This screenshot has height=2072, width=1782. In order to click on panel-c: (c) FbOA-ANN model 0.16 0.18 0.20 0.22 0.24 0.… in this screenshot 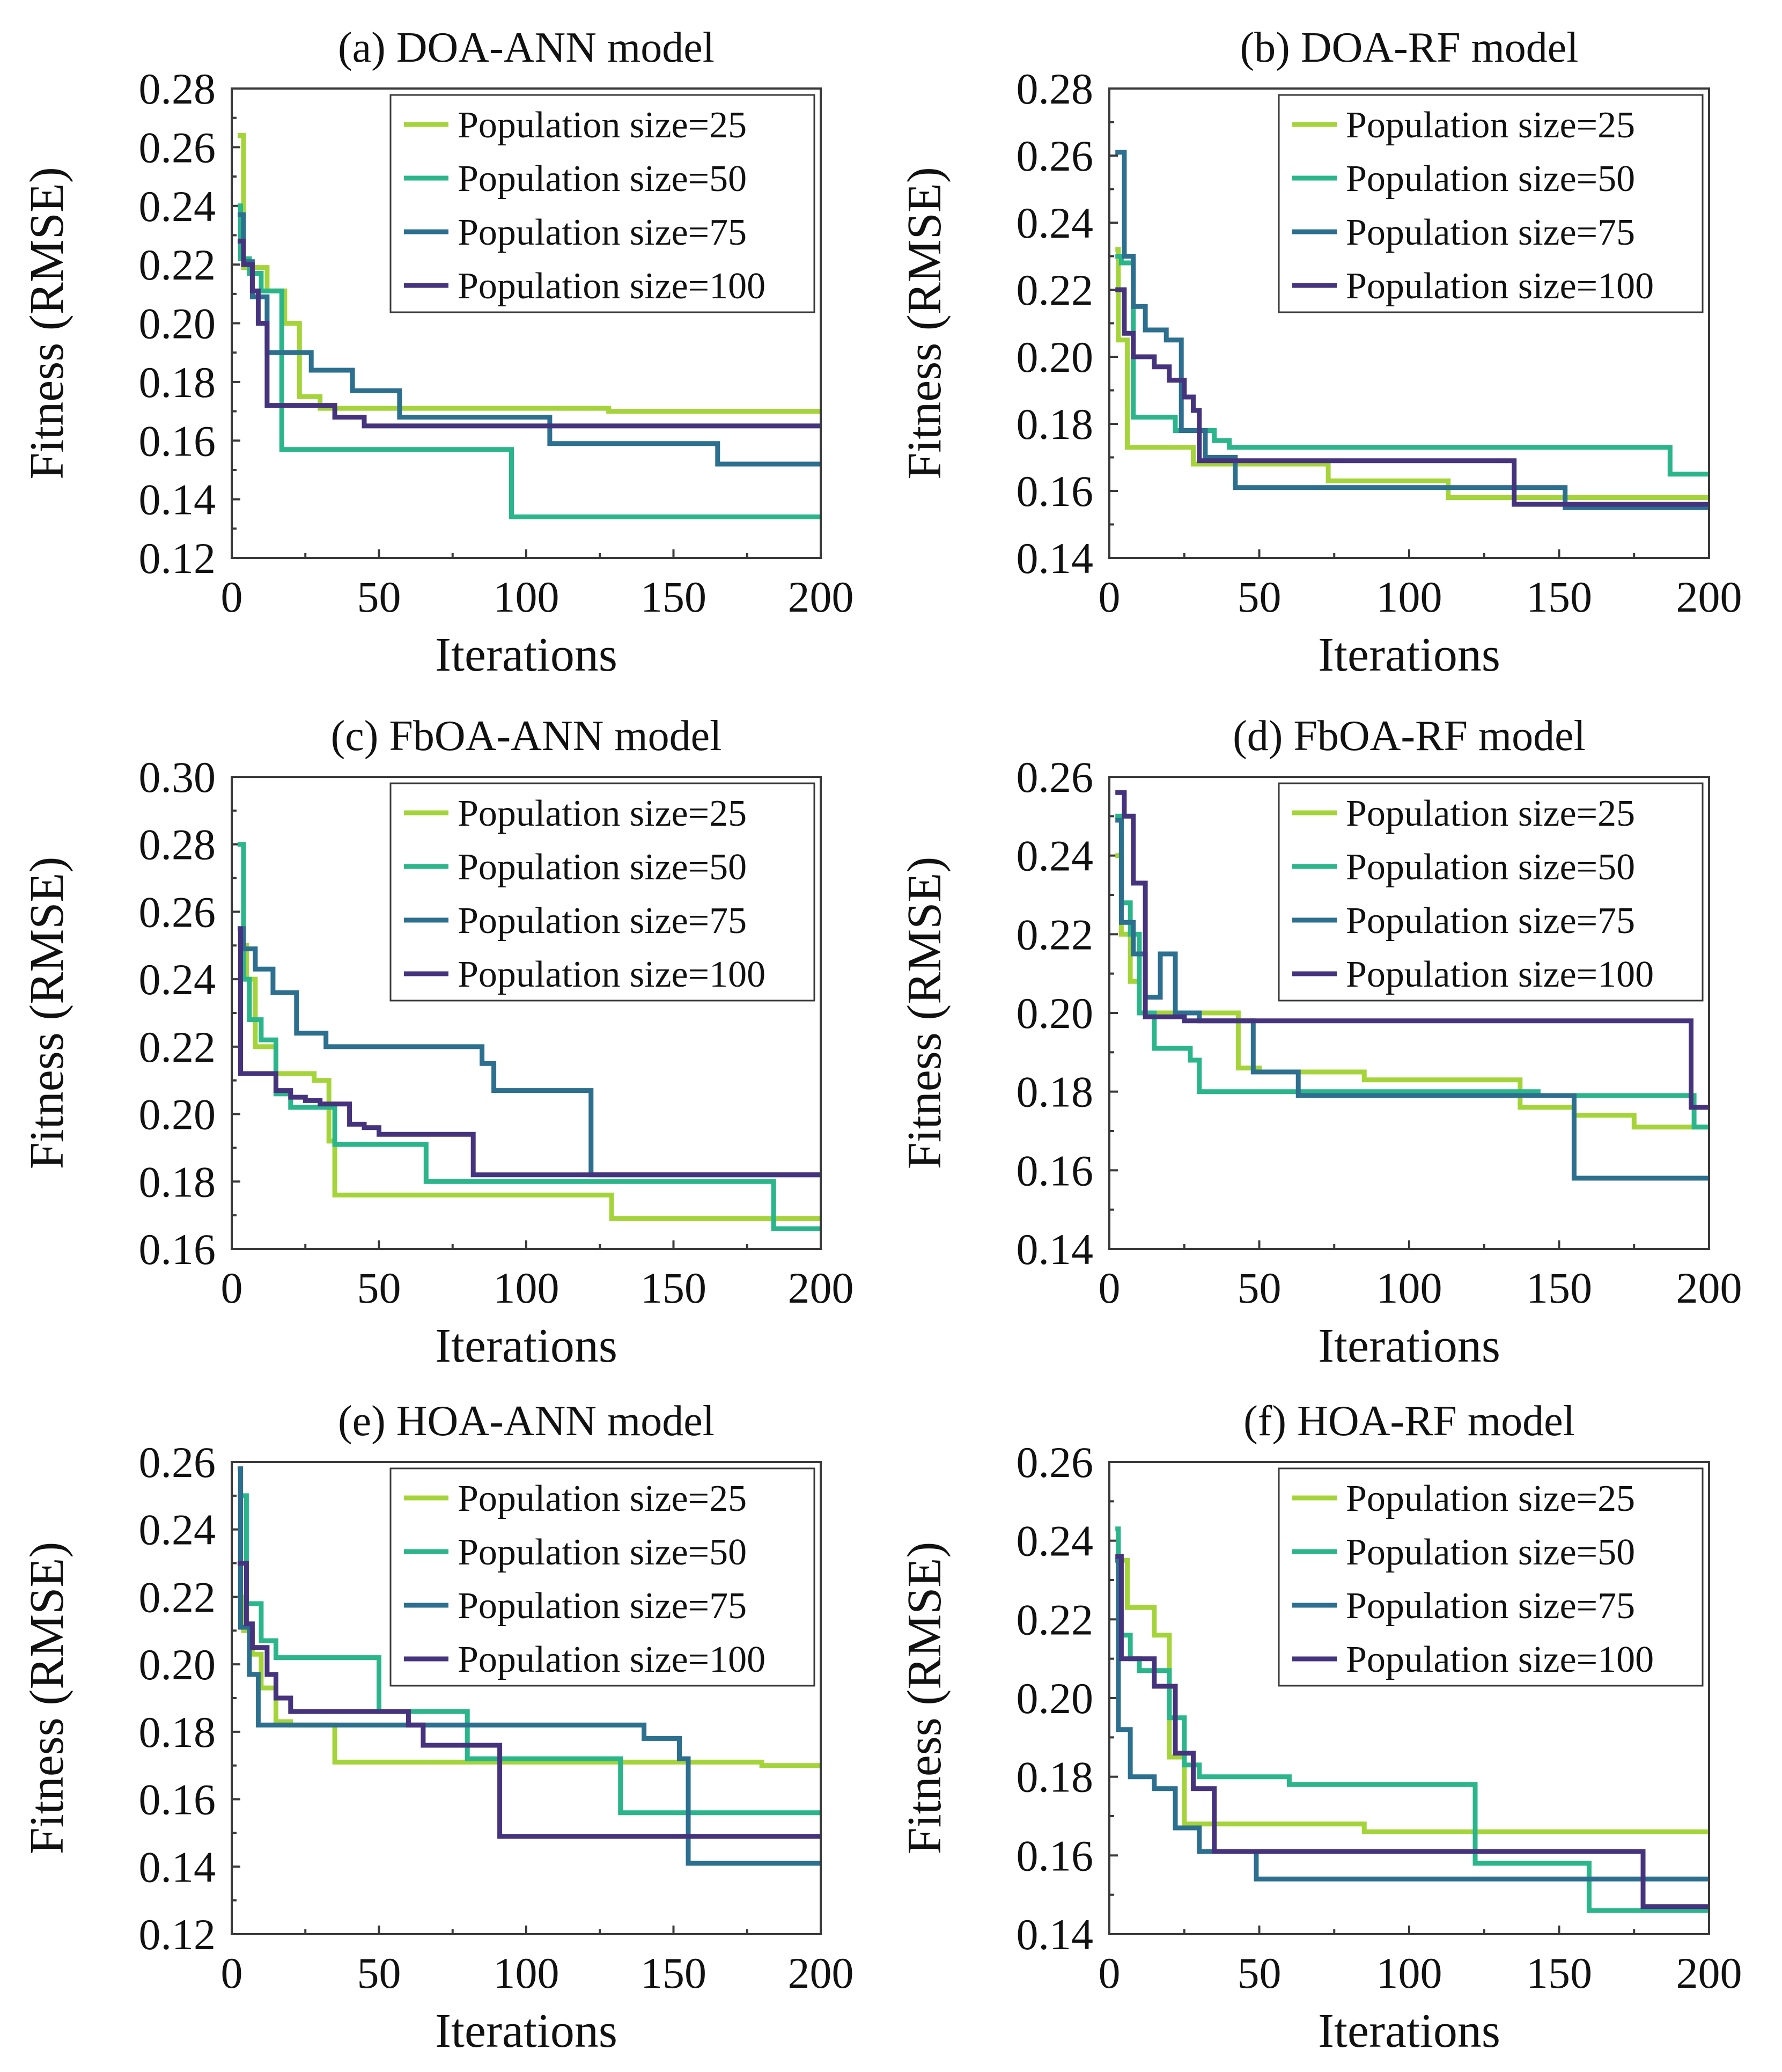, I will do `click(437, 1042)`.